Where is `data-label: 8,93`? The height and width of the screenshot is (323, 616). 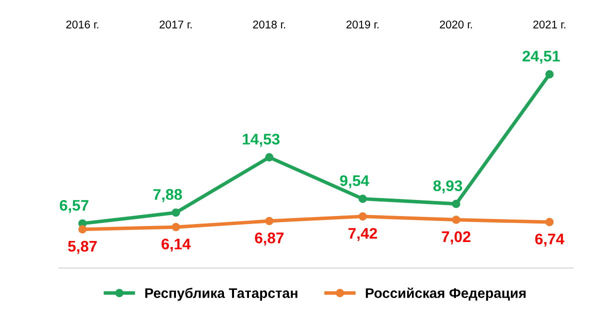 data-label: 8,93 is located at coordinates (447, 187).